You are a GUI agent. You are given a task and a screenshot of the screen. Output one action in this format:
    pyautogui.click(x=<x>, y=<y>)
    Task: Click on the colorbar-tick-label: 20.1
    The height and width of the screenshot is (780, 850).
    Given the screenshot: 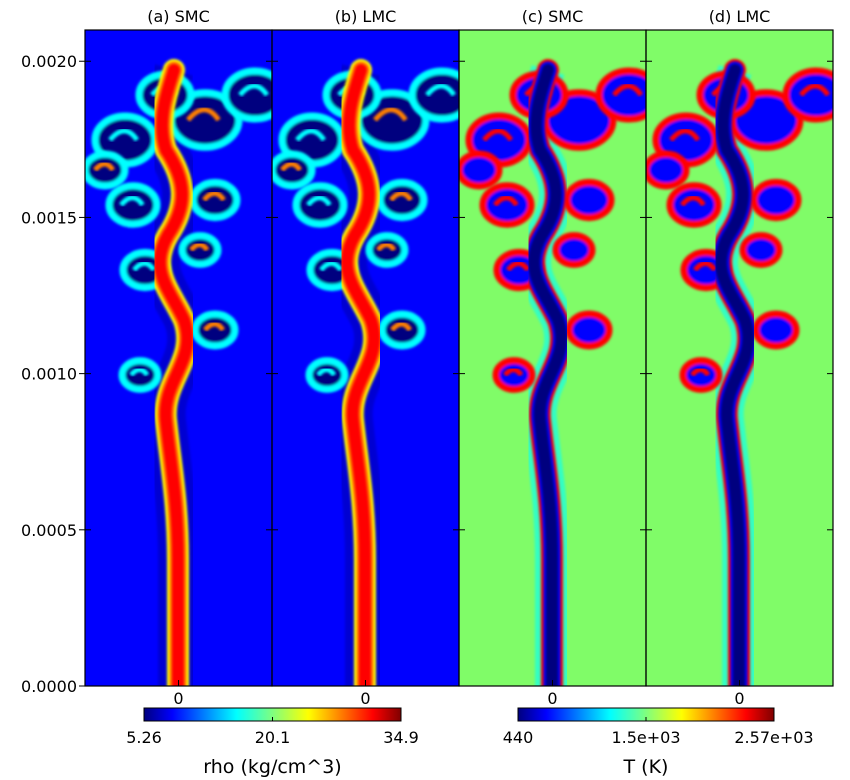 What is the action you would take?
    pyautogui.click(x=273, y=737)
    